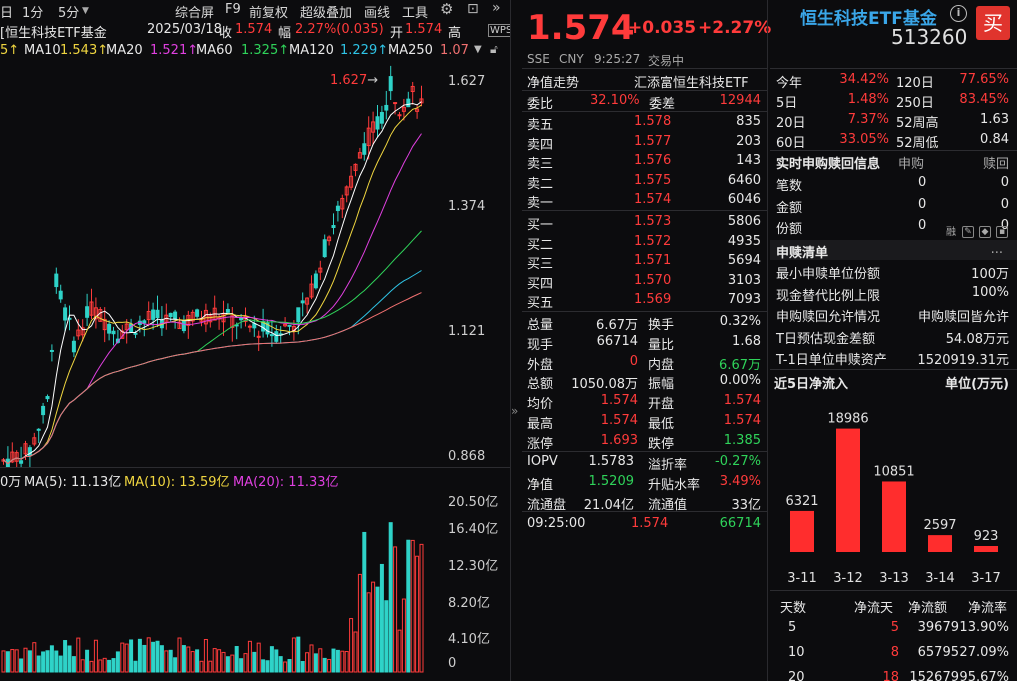  What do you see at coordinates (499, 30) in the screenshot?
I see `wps-icon: WPS` at bounding box center [499, 30].